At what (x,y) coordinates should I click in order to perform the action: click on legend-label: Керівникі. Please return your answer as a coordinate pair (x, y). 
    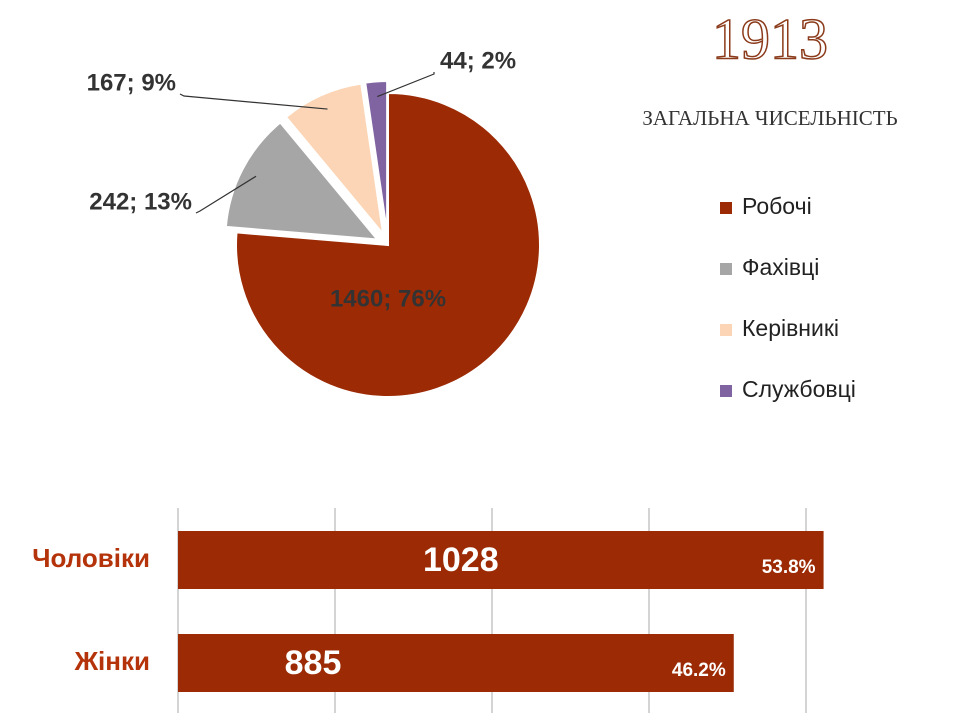
    Looking at the image, I should click on (790, 328).